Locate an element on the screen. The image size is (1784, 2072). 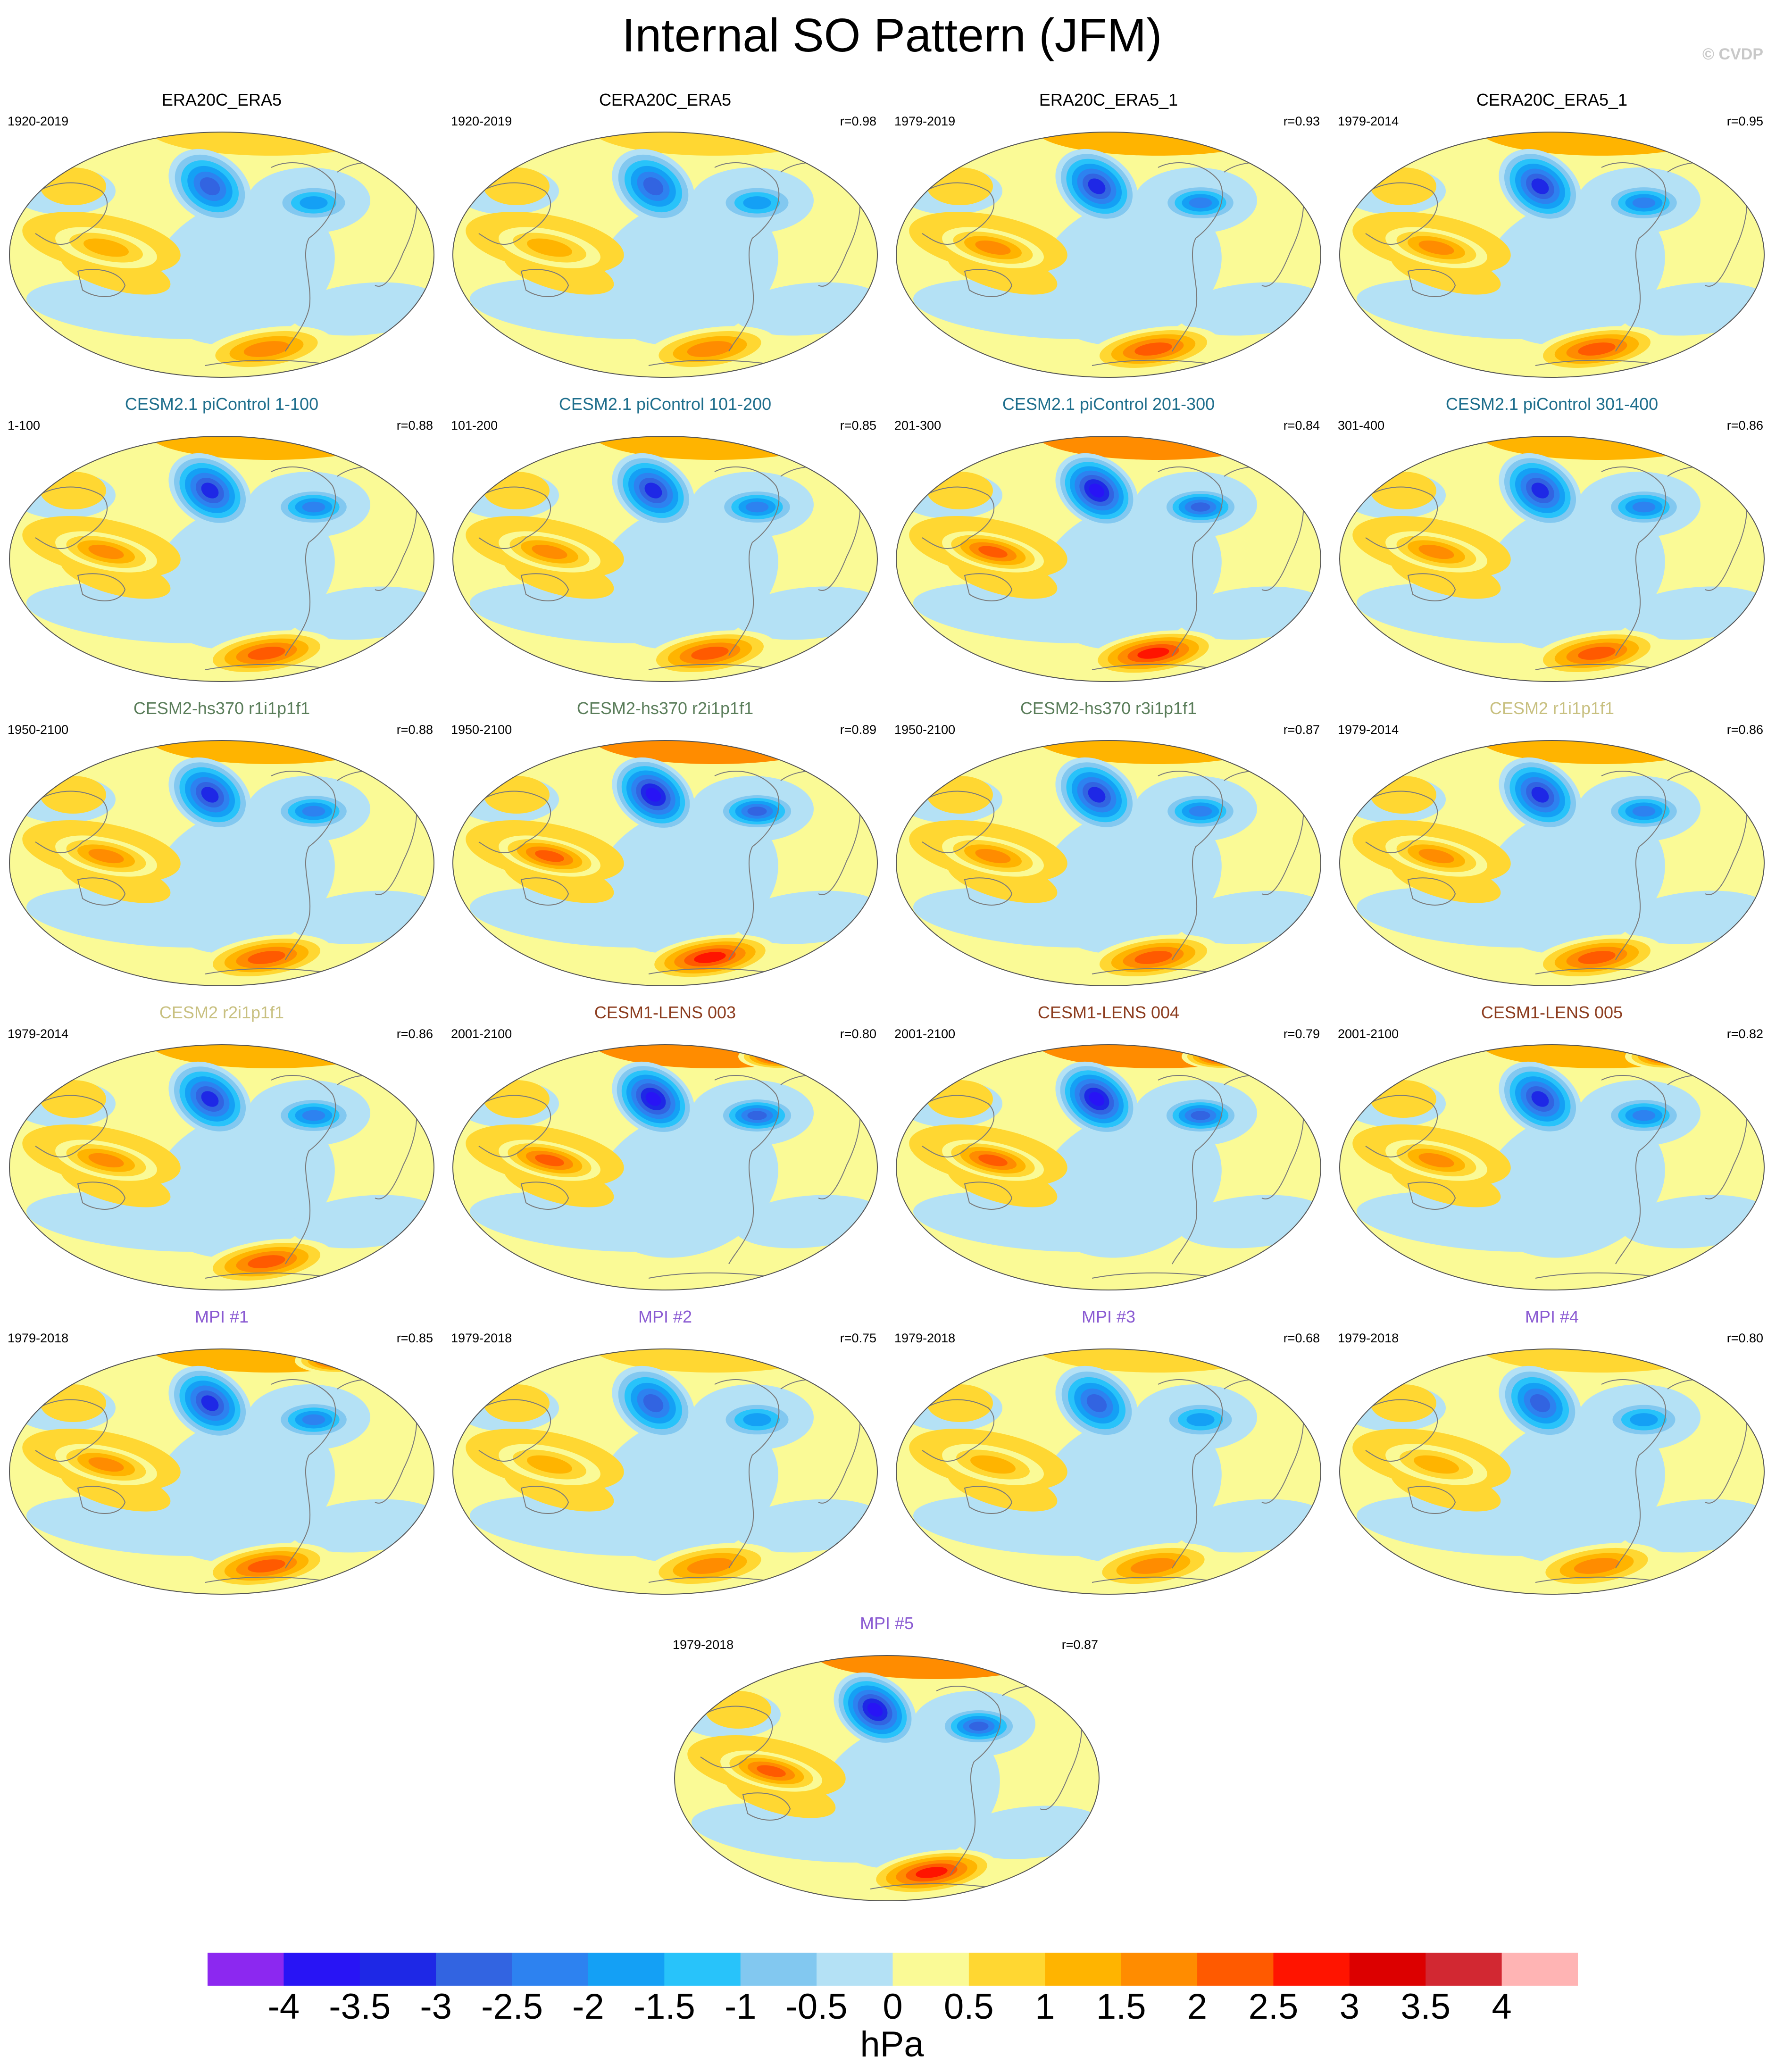
colorbar-tick-label: -2 is located at coordinates (588, 2007).